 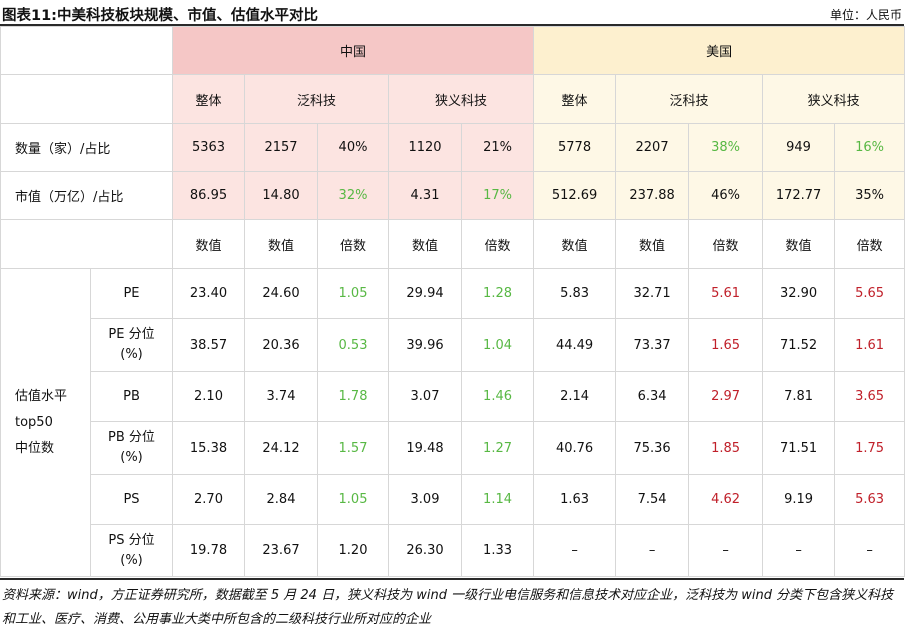 What do you see at coordinates (131, 345) in the screenshot?
I see `row-label-pe-pct: PE 分位 (%)` at bounding box center [131, 345].